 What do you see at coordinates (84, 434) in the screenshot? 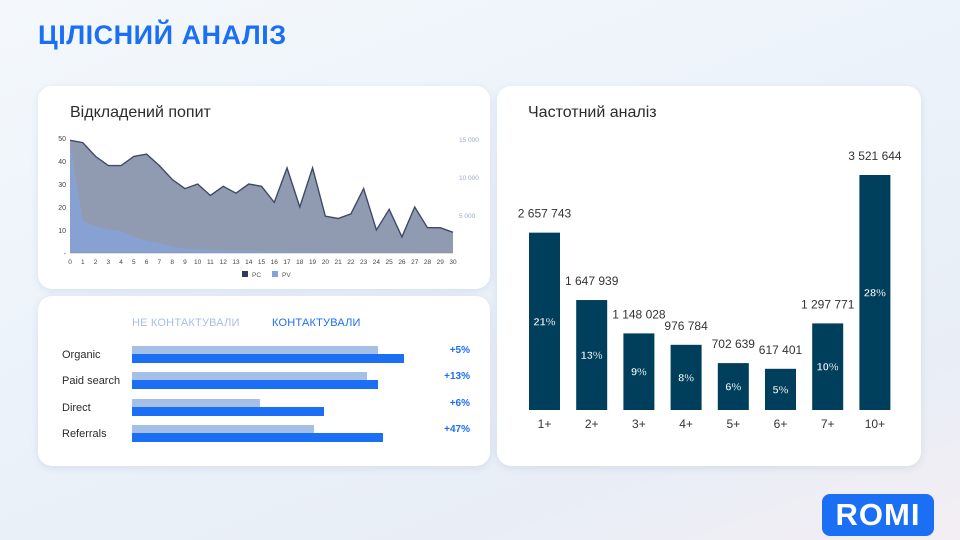
I see `channel-label: Referrals` at bounding box center [84, 434].